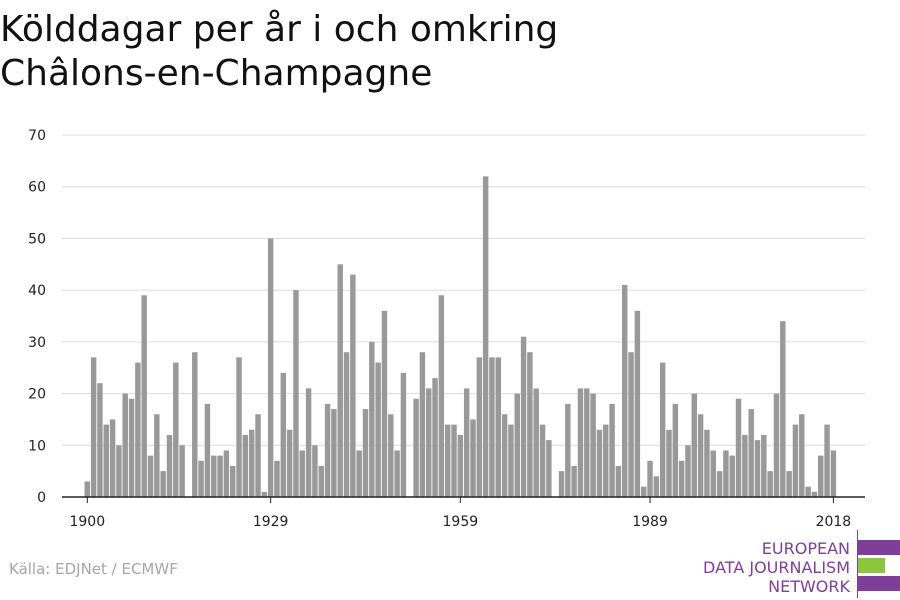  What do you see at coordinates (809, 586) in the screenshot?
I see `logo-text-network: NETWORK` at bounding box center [809, 586].